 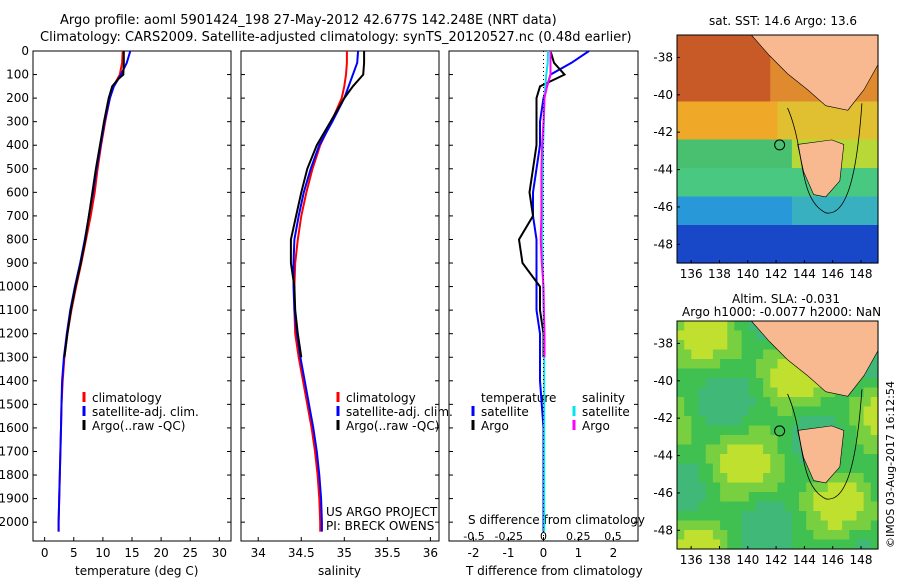 What do you see at coordinates (131, 553) in the screenshot?
I see `x-tick-label: 15` at bounding box center [131, 553].